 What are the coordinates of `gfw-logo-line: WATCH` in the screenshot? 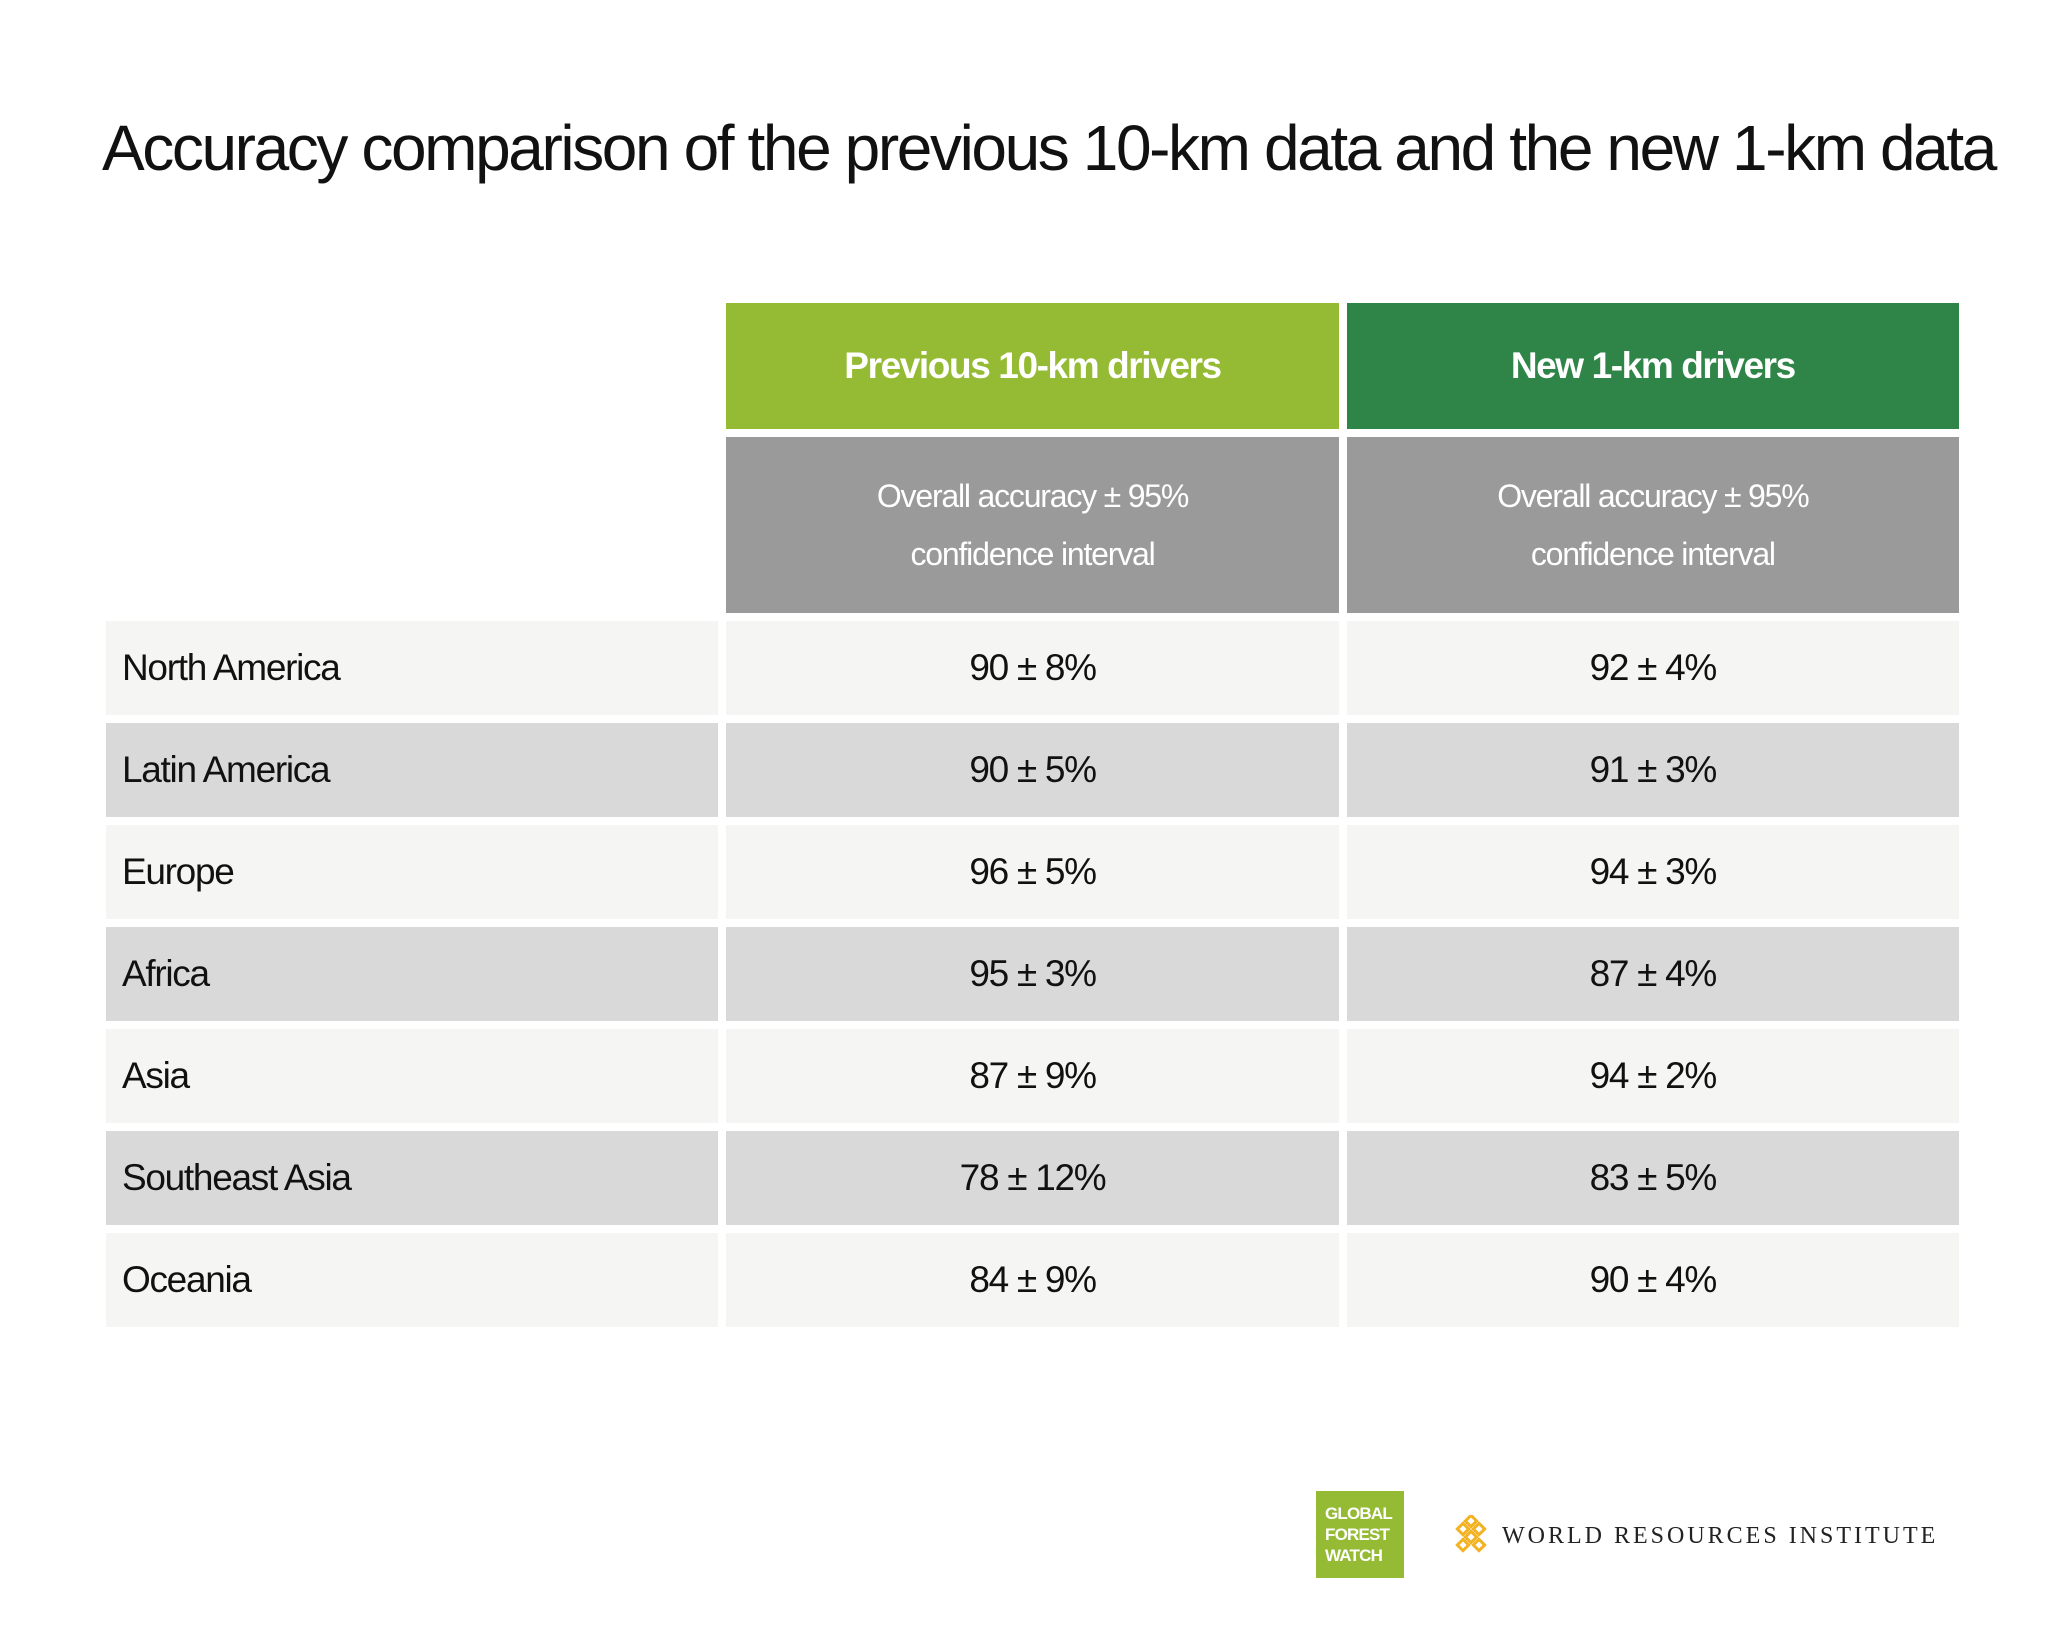 It's located at (1354, 1555).